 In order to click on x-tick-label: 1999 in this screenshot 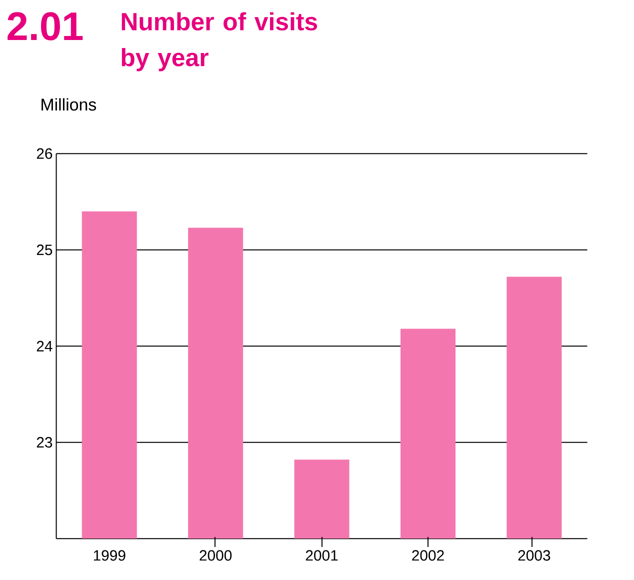, I will do `click(110, 555)`.